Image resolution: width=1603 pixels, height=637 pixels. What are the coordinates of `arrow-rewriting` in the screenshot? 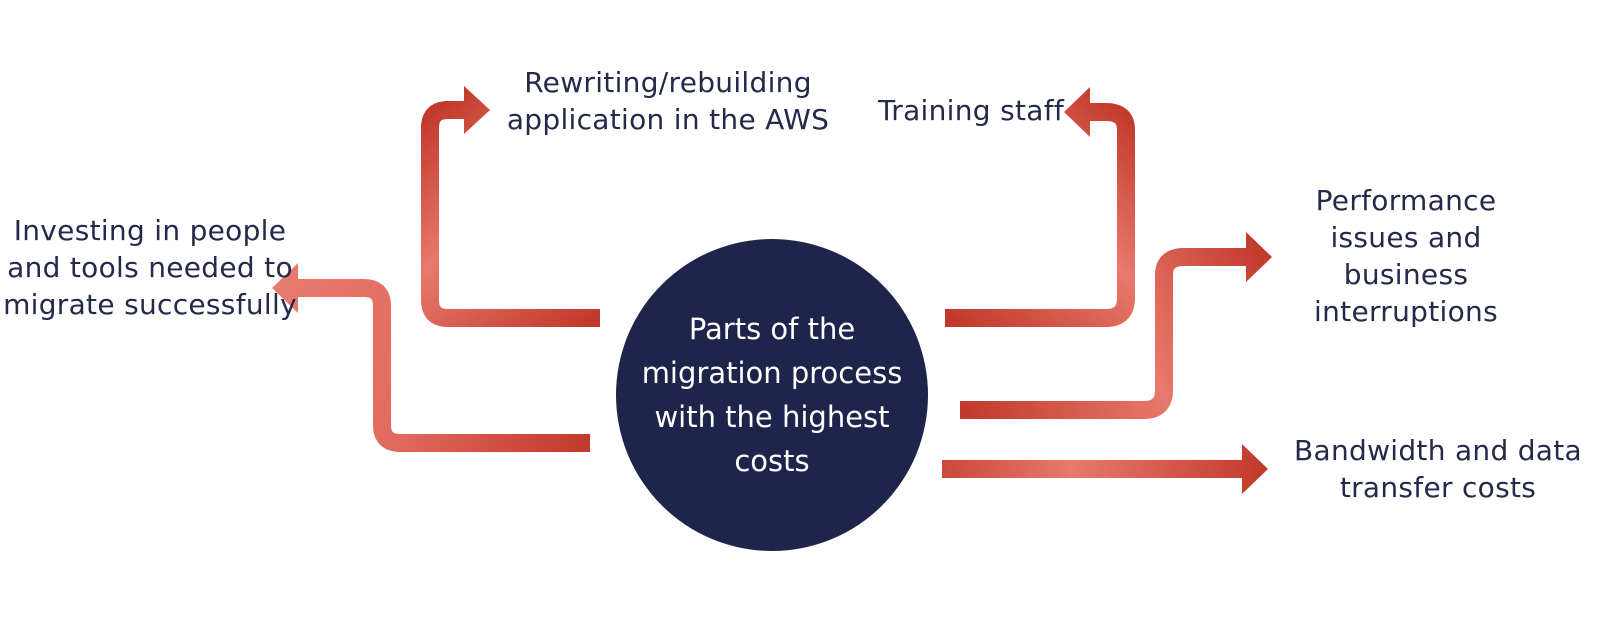 It's located at (510, 206).